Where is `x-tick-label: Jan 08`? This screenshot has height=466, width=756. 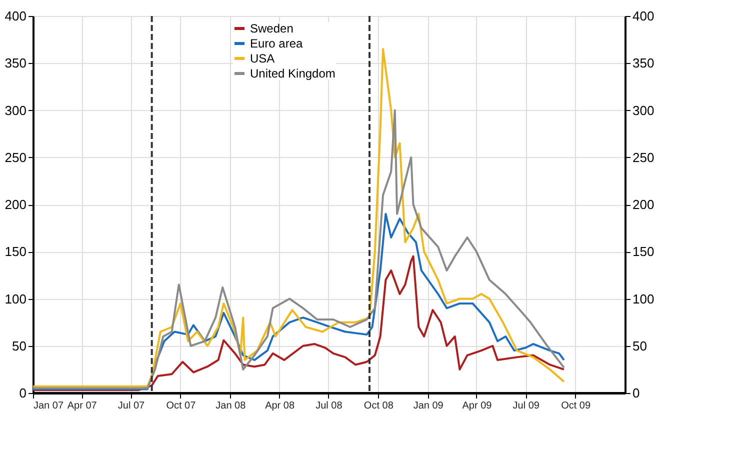
x-tick-label: Jan 08 is located at coordinates (231, 406).